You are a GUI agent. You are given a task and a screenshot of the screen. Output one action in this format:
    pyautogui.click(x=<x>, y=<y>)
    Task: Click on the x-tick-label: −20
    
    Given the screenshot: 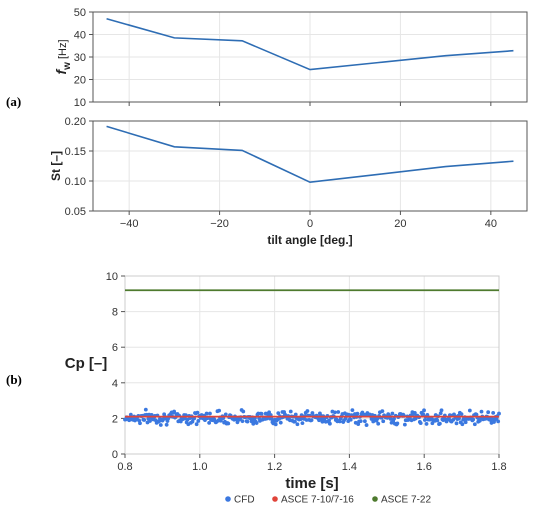 What is the action you would take?
    pyautogui.click(x=219, y=224)
    